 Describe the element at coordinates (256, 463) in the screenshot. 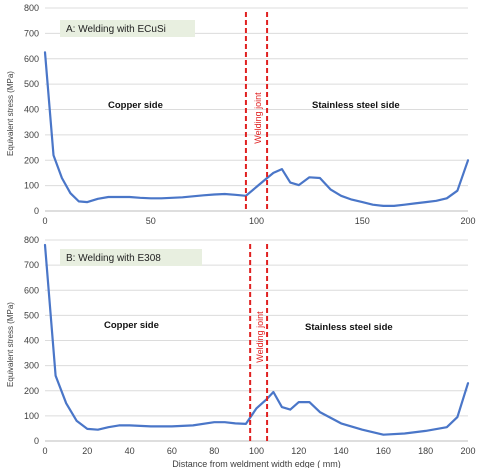

I see `x-axis-label: Distance from weldment width edge ( mm)` at that location.